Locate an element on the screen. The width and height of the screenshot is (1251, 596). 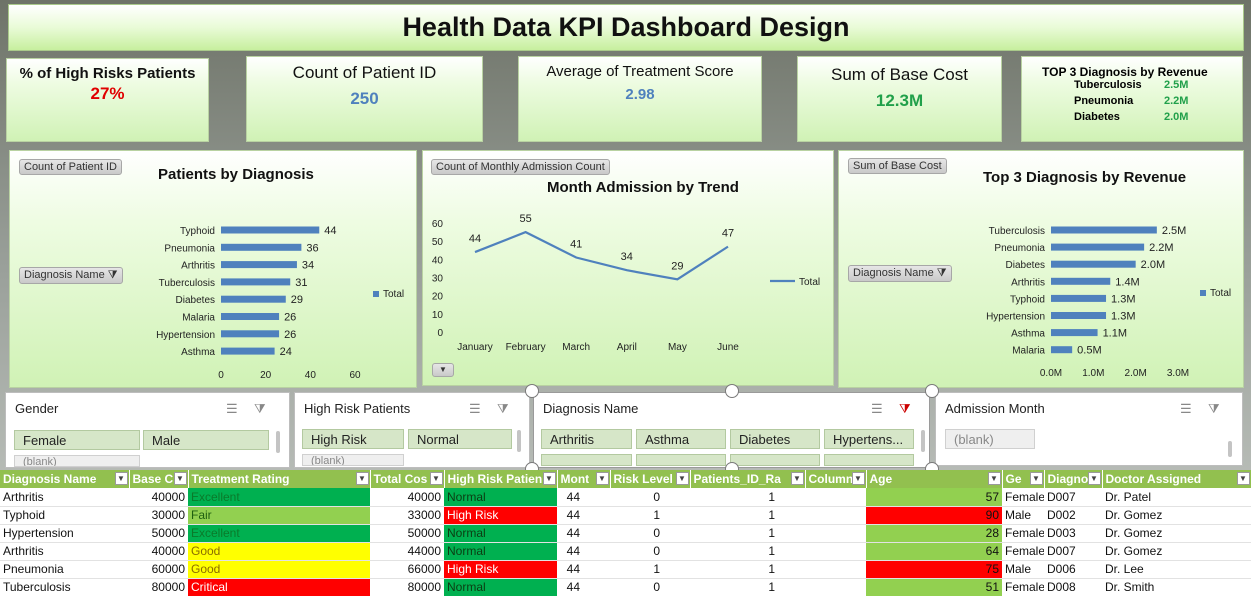
chevron-down-icon: ▼ is located at coordinates (443, 370).